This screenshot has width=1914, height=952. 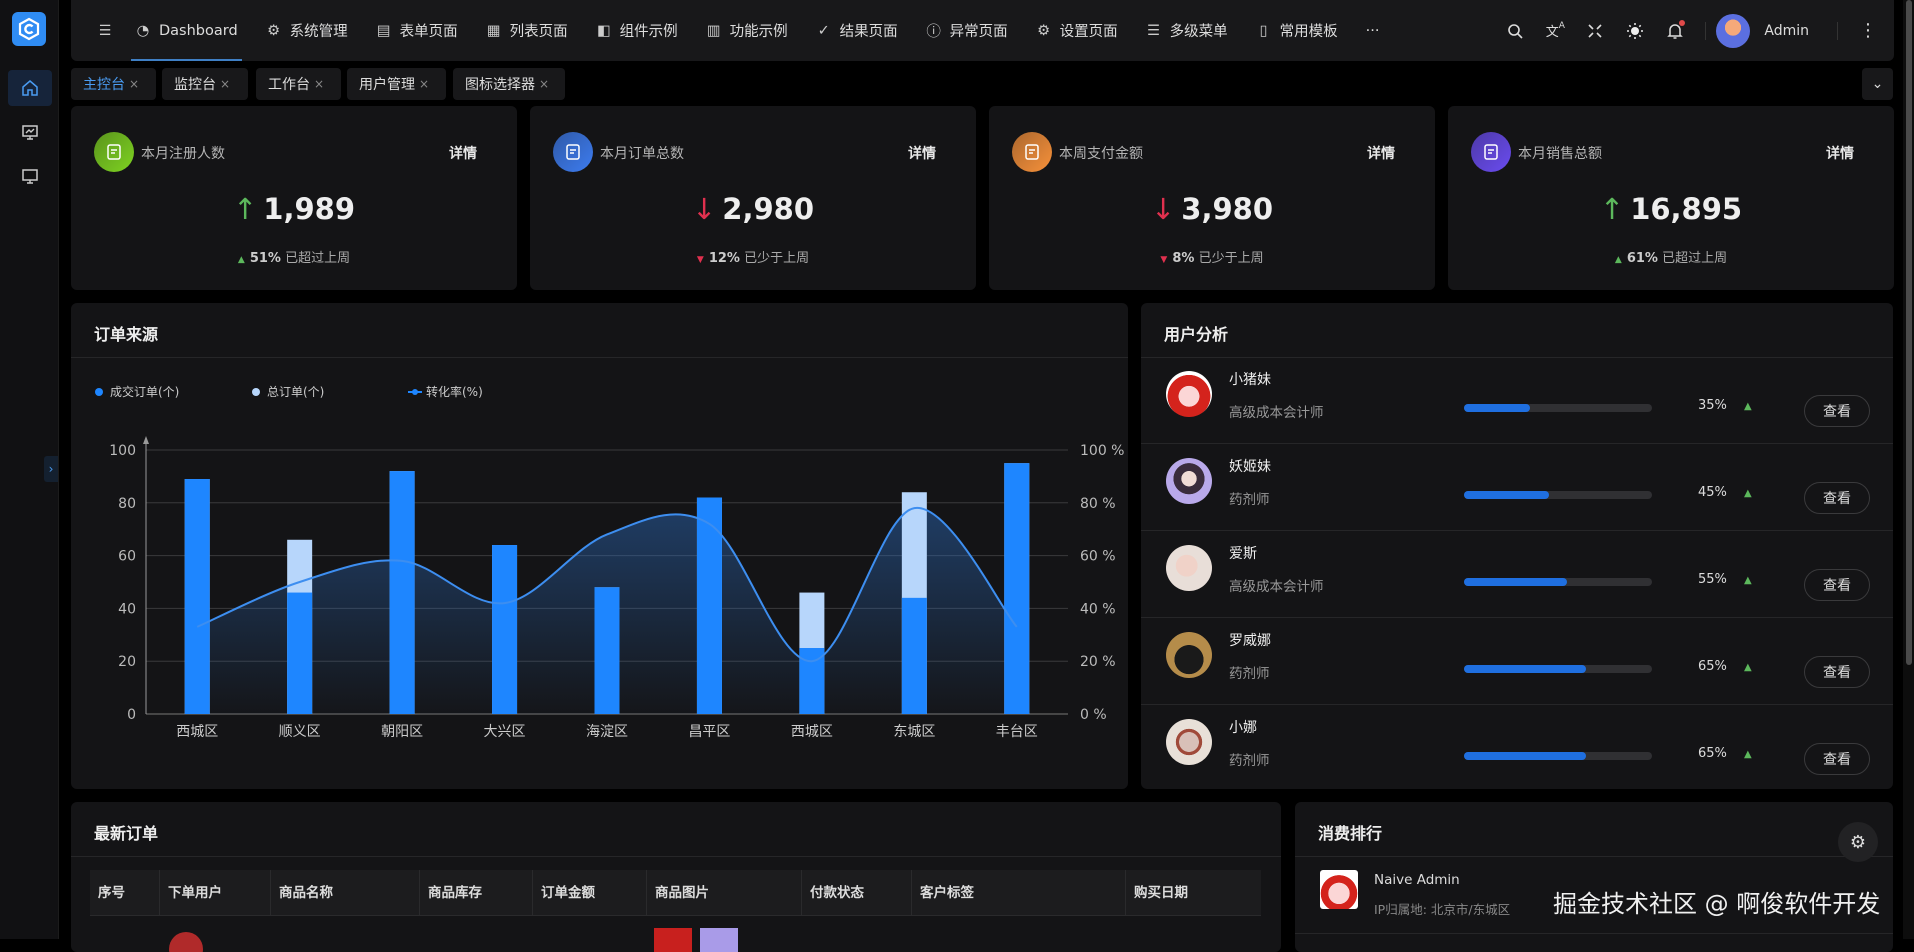 I want to click on stat-card: 本月注册人数 详情 ↑ 1,989 ▲ 51% 已超过上周, so click(x=294, y=198).